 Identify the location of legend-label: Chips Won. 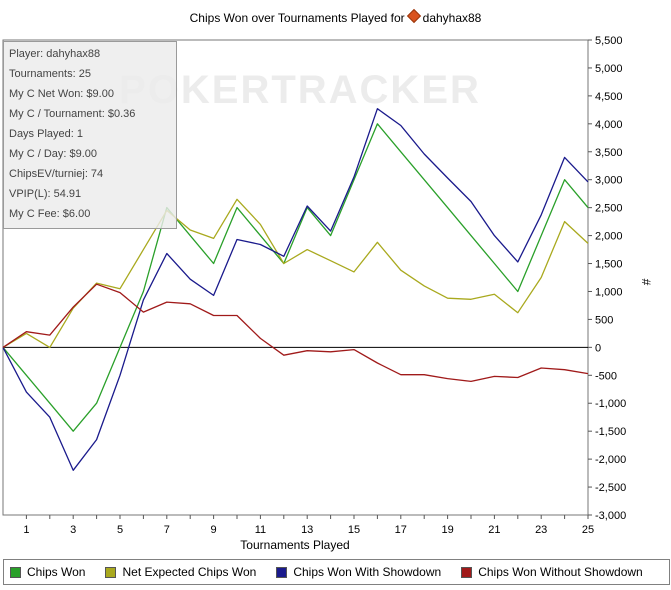
(56, 572).